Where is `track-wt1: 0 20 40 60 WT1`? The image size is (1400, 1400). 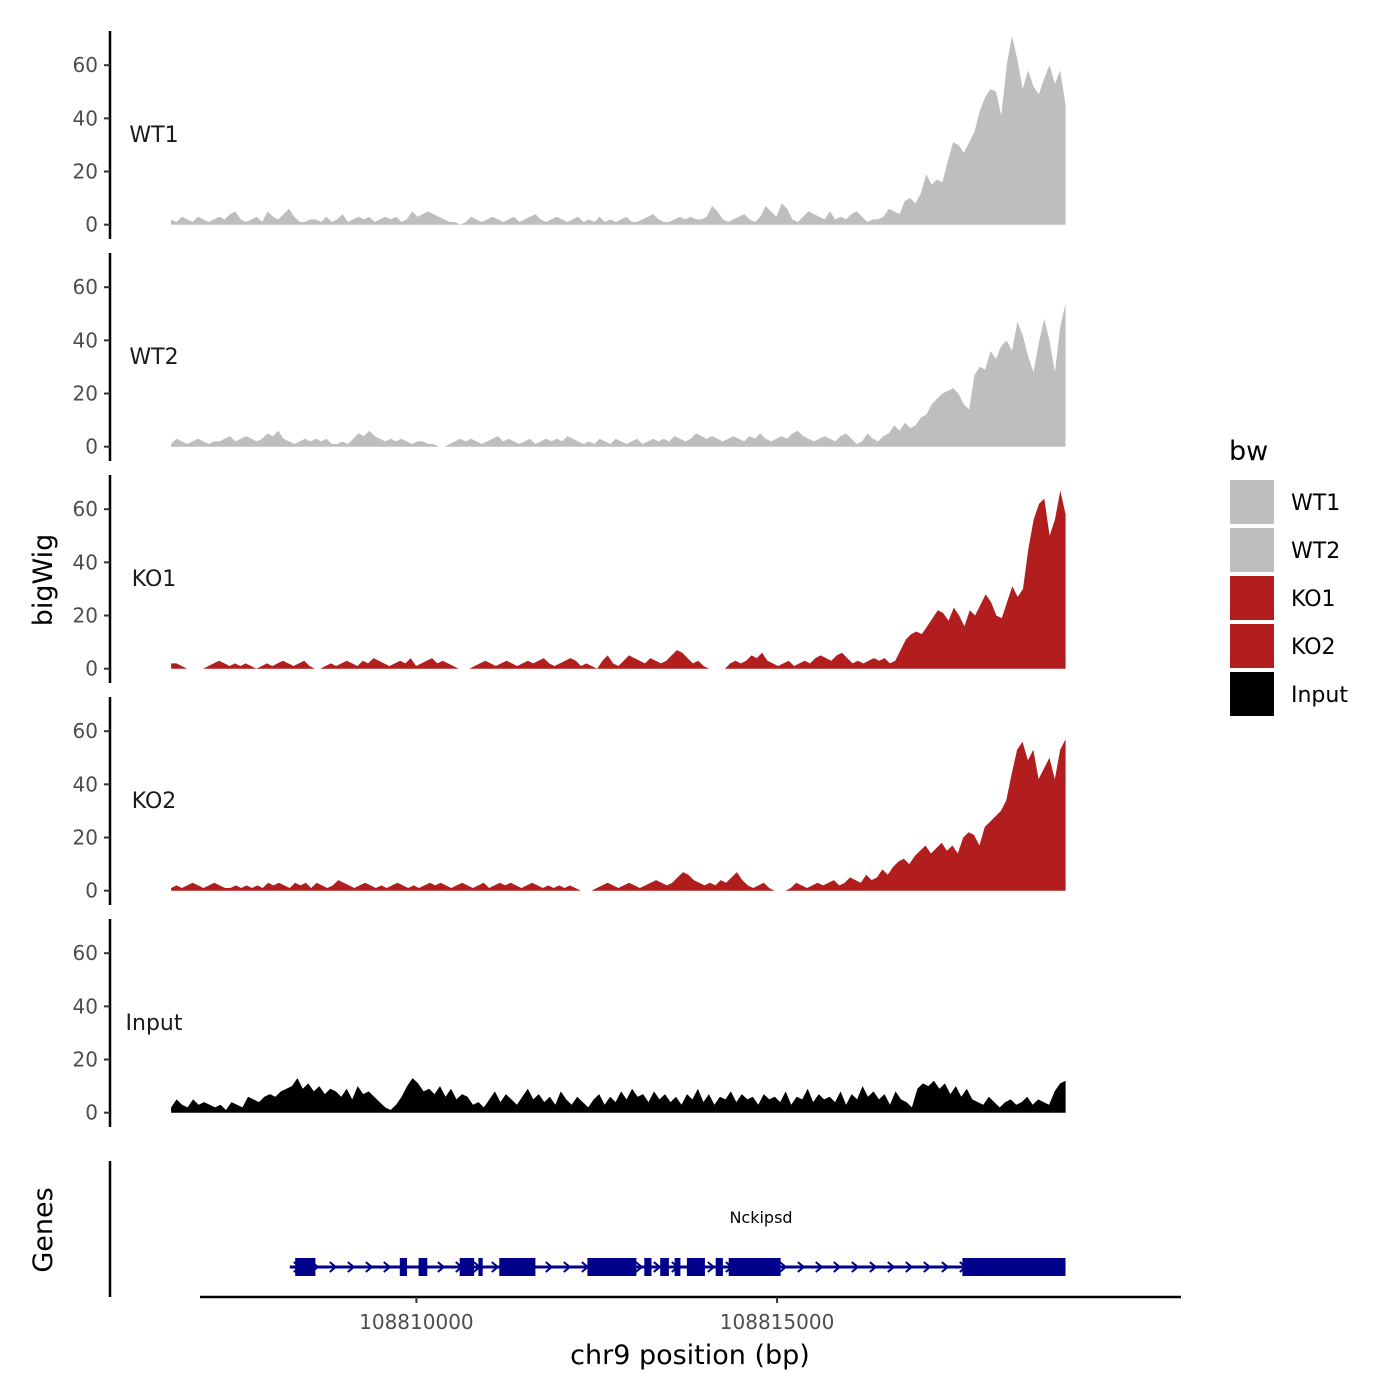 track-wt1: 0 20 40 60 WT1 is located at coordinates (569, 135).